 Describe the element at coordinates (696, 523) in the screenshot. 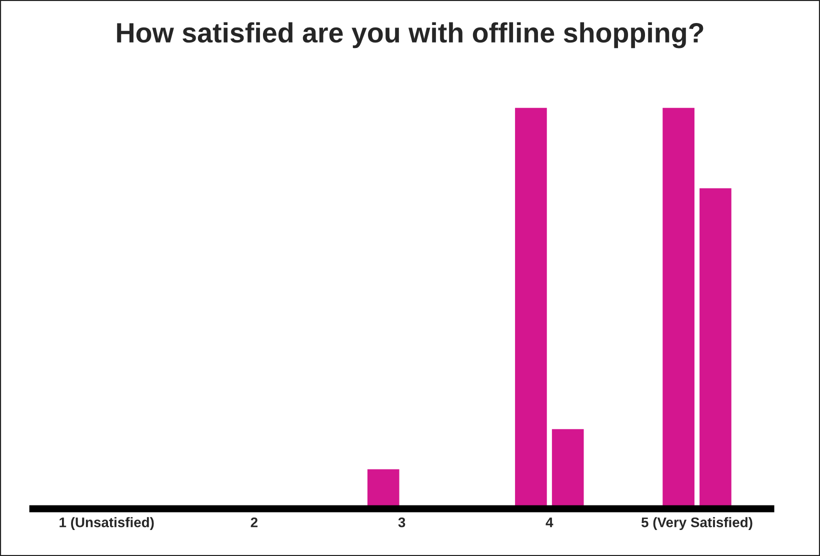

I see `x-tick-label: 5 (Very Satisfied)` at that location.